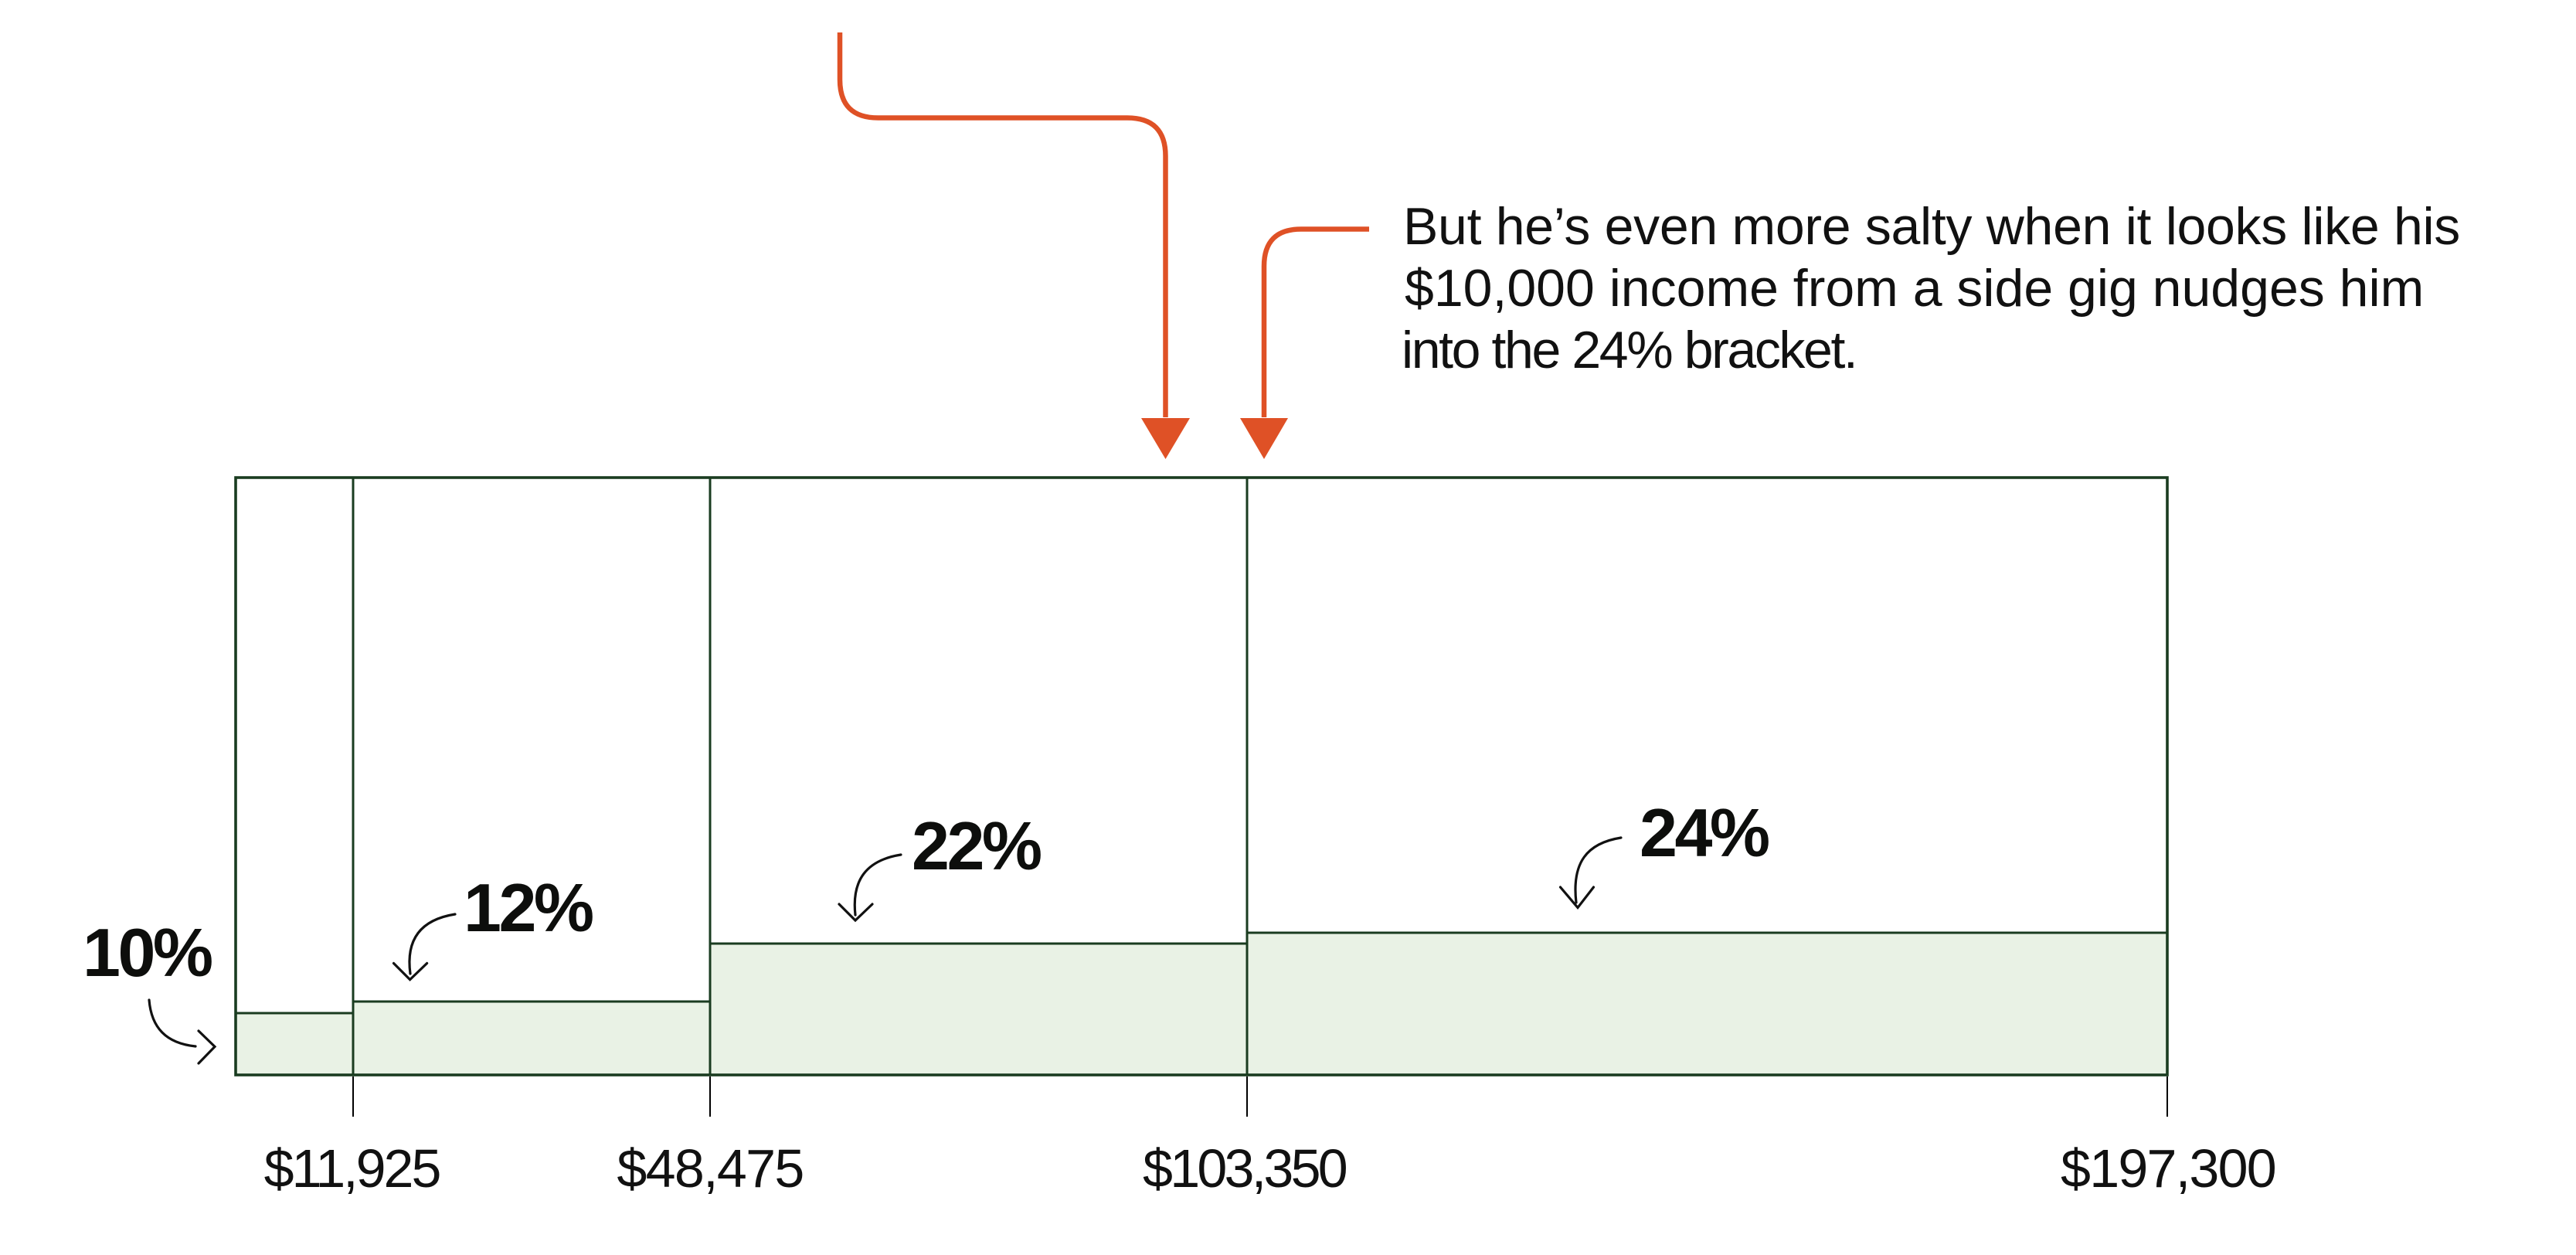  I want to click on svg-text: 10%, so click(147, 952).